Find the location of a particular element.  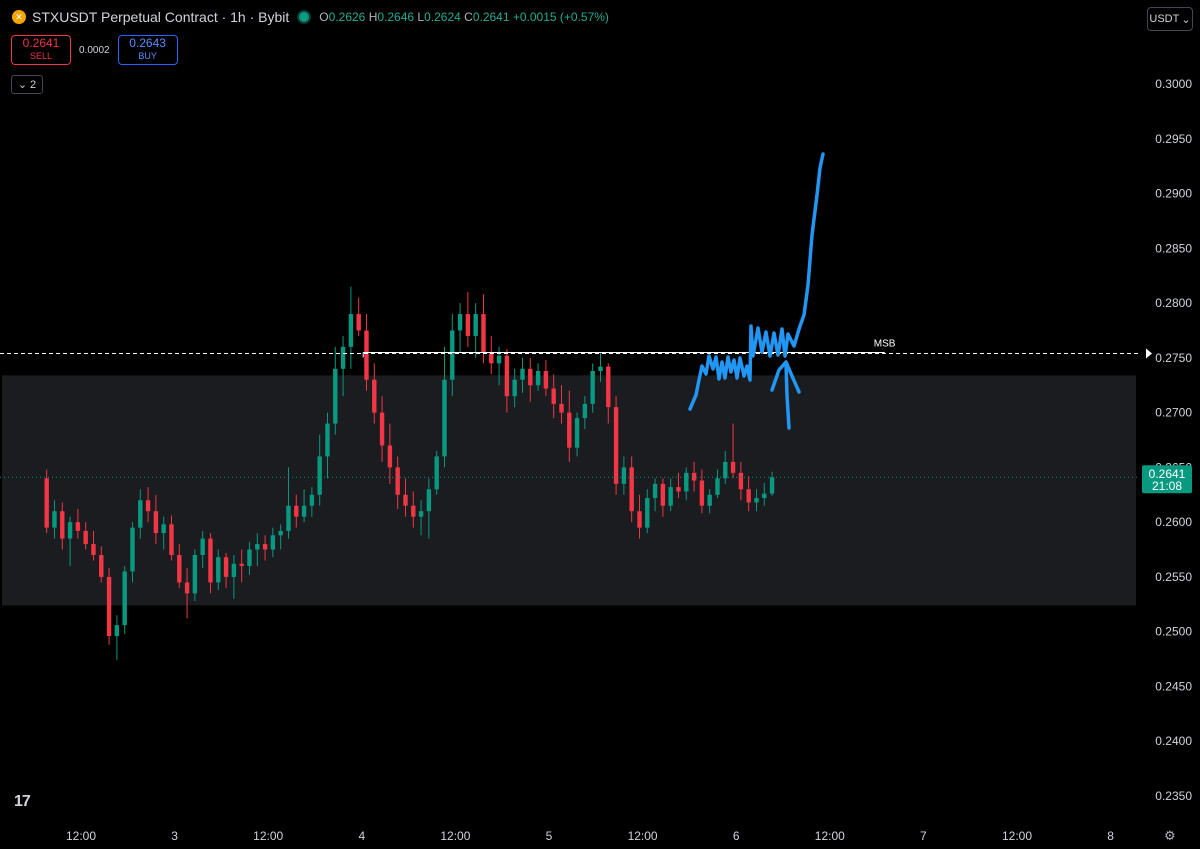

ohlc-close-key: C is located at coordinates (468, 17).